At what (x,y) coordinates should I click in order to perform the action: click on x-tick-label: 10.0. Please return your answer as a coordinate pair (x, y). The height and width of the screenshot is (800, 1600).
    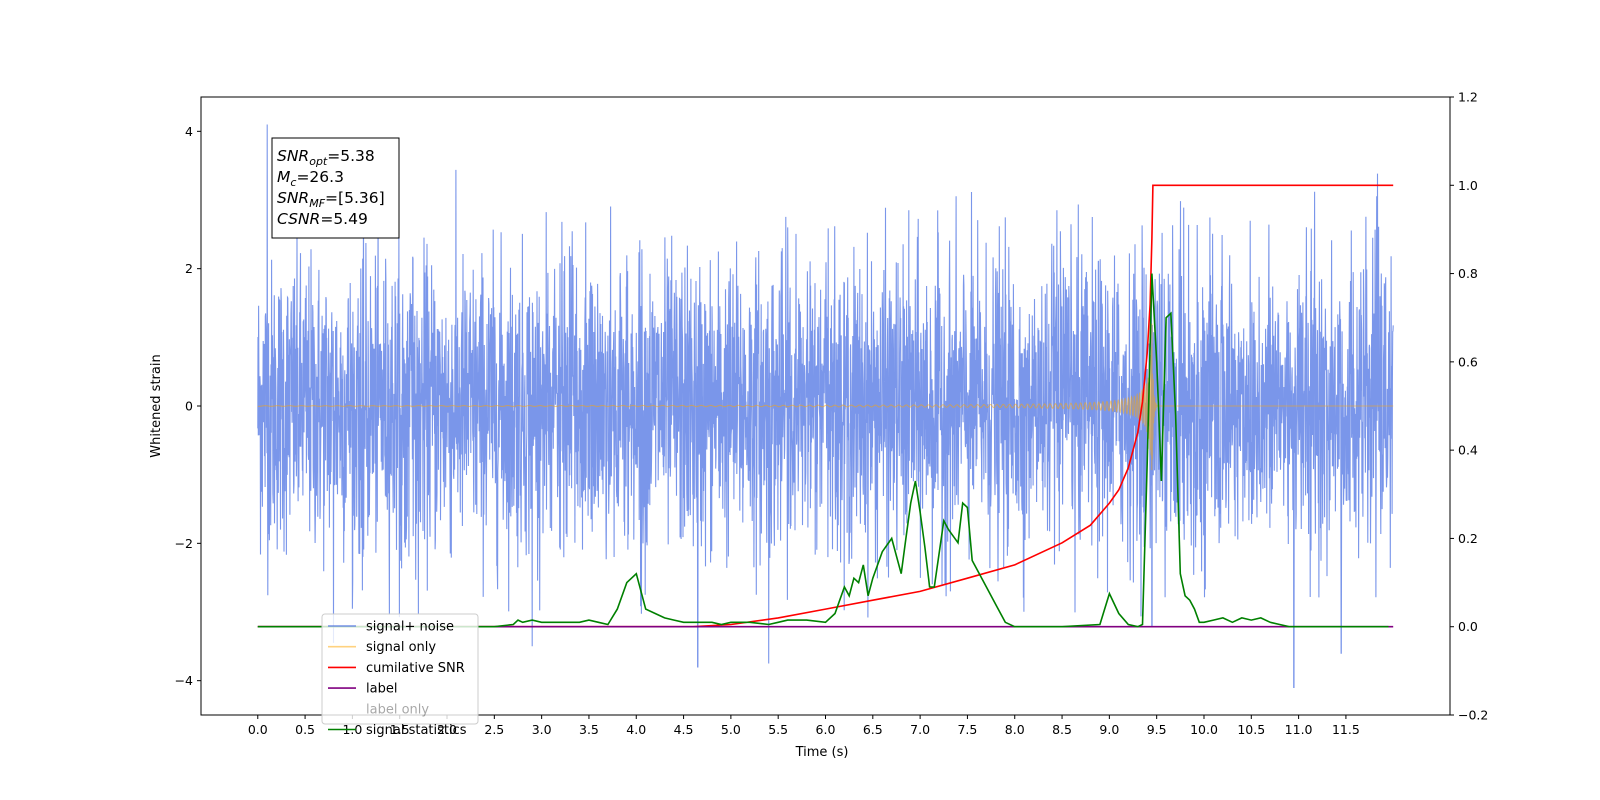
    Looking at the image, I should click on (1204, 729).